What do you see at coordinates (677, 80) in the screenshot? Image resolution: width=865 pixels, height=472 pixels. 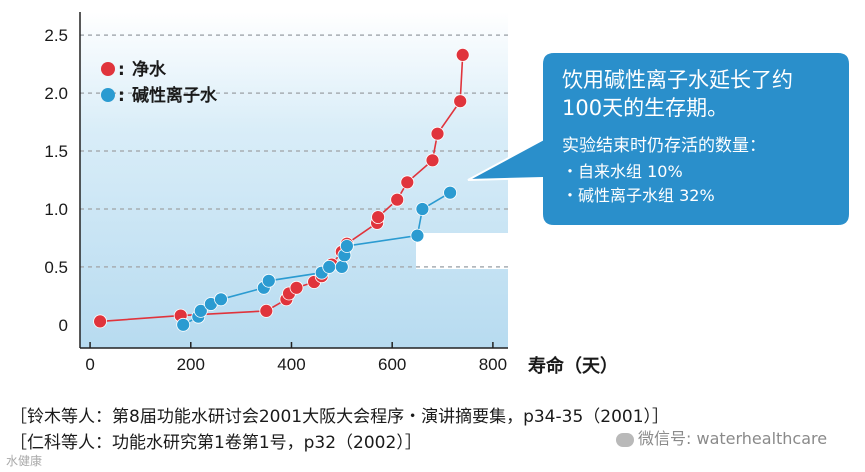 I see `callout-headline-1: 饮用碱性离子水延长了约` at bounding box center [677, 80].